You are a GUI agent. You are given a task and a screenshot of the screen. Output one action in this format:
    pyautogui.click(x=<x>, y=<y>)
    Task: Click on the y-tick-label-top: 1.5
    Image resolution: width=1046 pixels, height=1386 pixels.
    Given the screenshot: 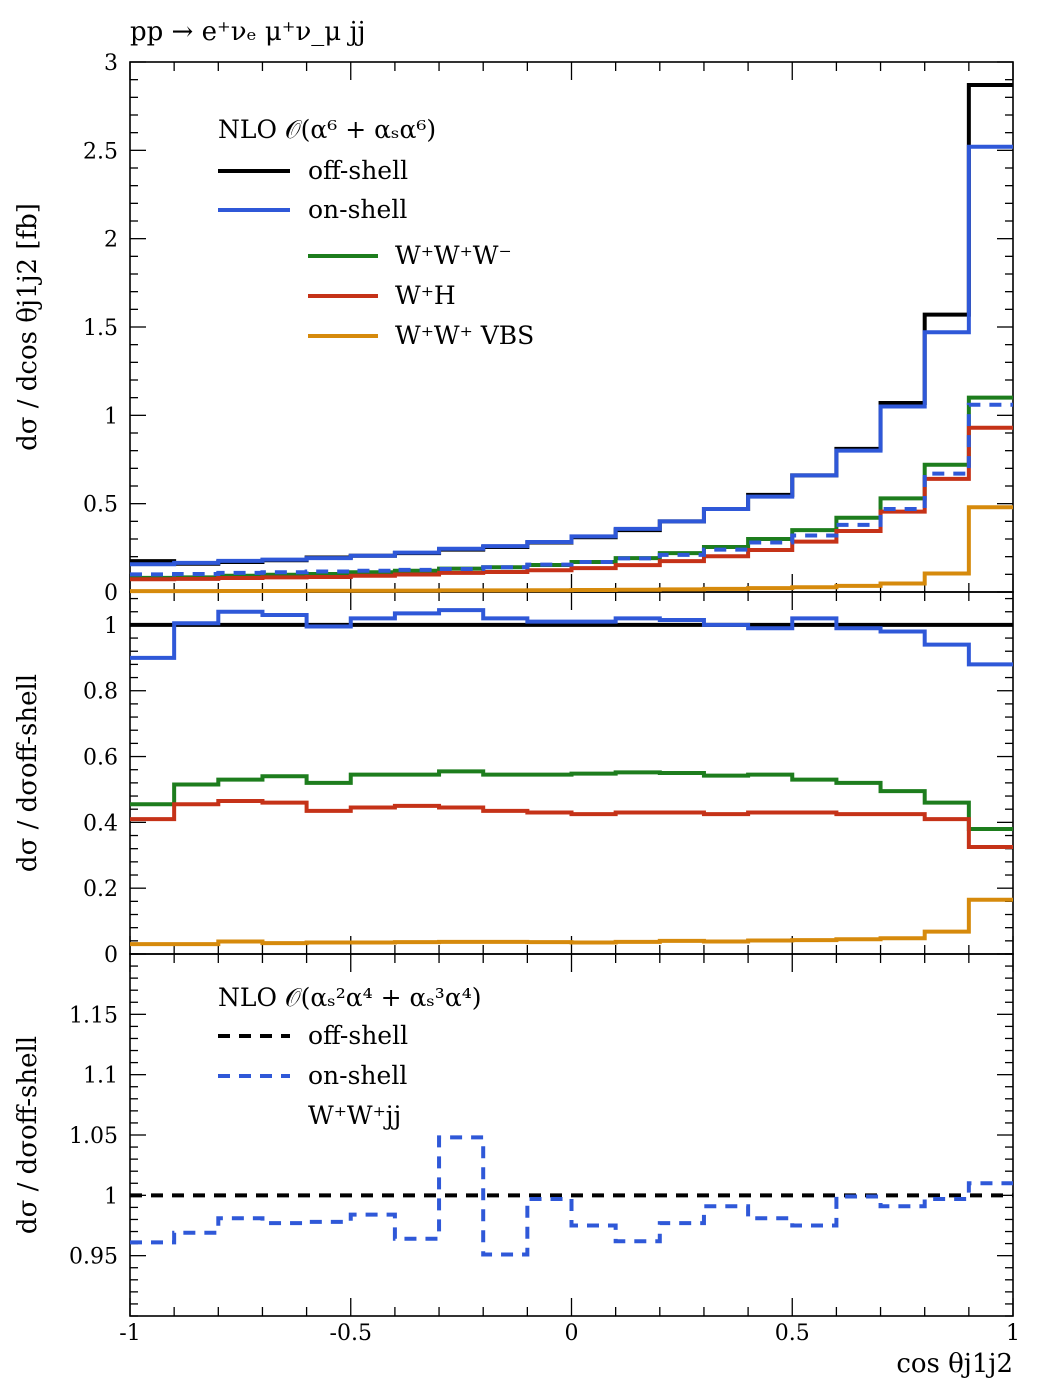 What is the action you would take?
    pyautogui.click(x=100, y=328)
    